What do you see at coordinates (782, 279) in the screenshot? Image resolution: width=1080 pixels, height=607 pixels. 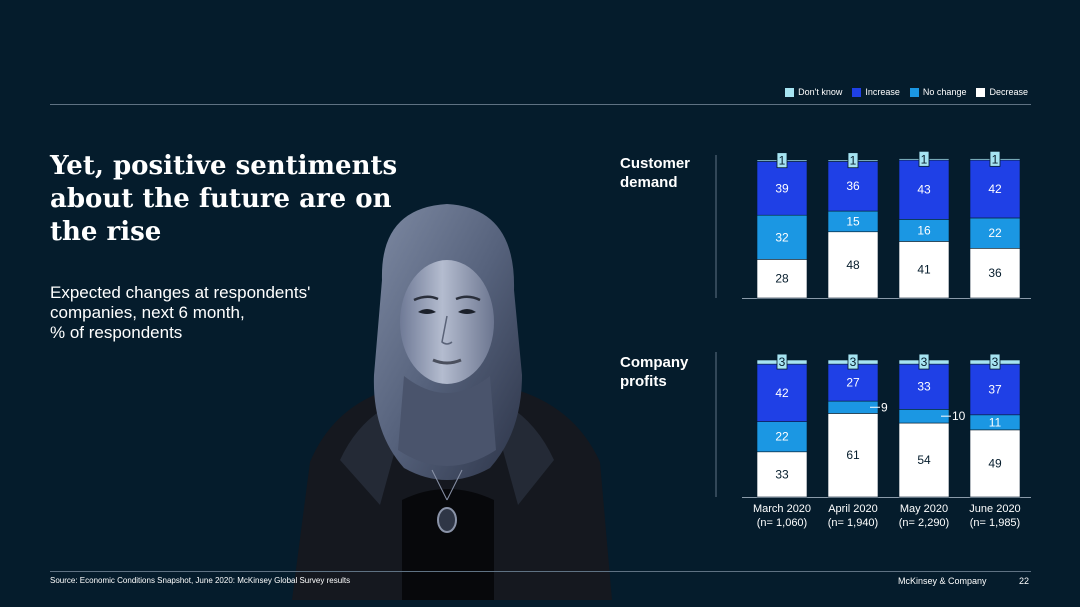 I see `customer-demand-value-decrease-0: 28` at bounding box center [782, 279].